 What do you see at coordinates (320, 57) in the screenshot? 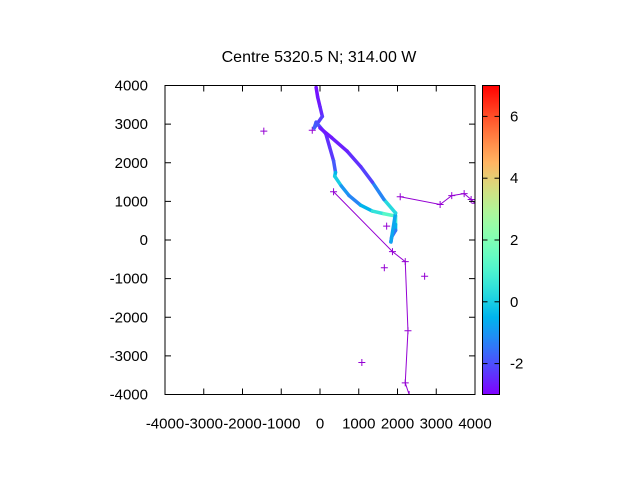
I see `chart-title: Centre 5320.5 N; 314.00 W` at bounding box center [320, 57].